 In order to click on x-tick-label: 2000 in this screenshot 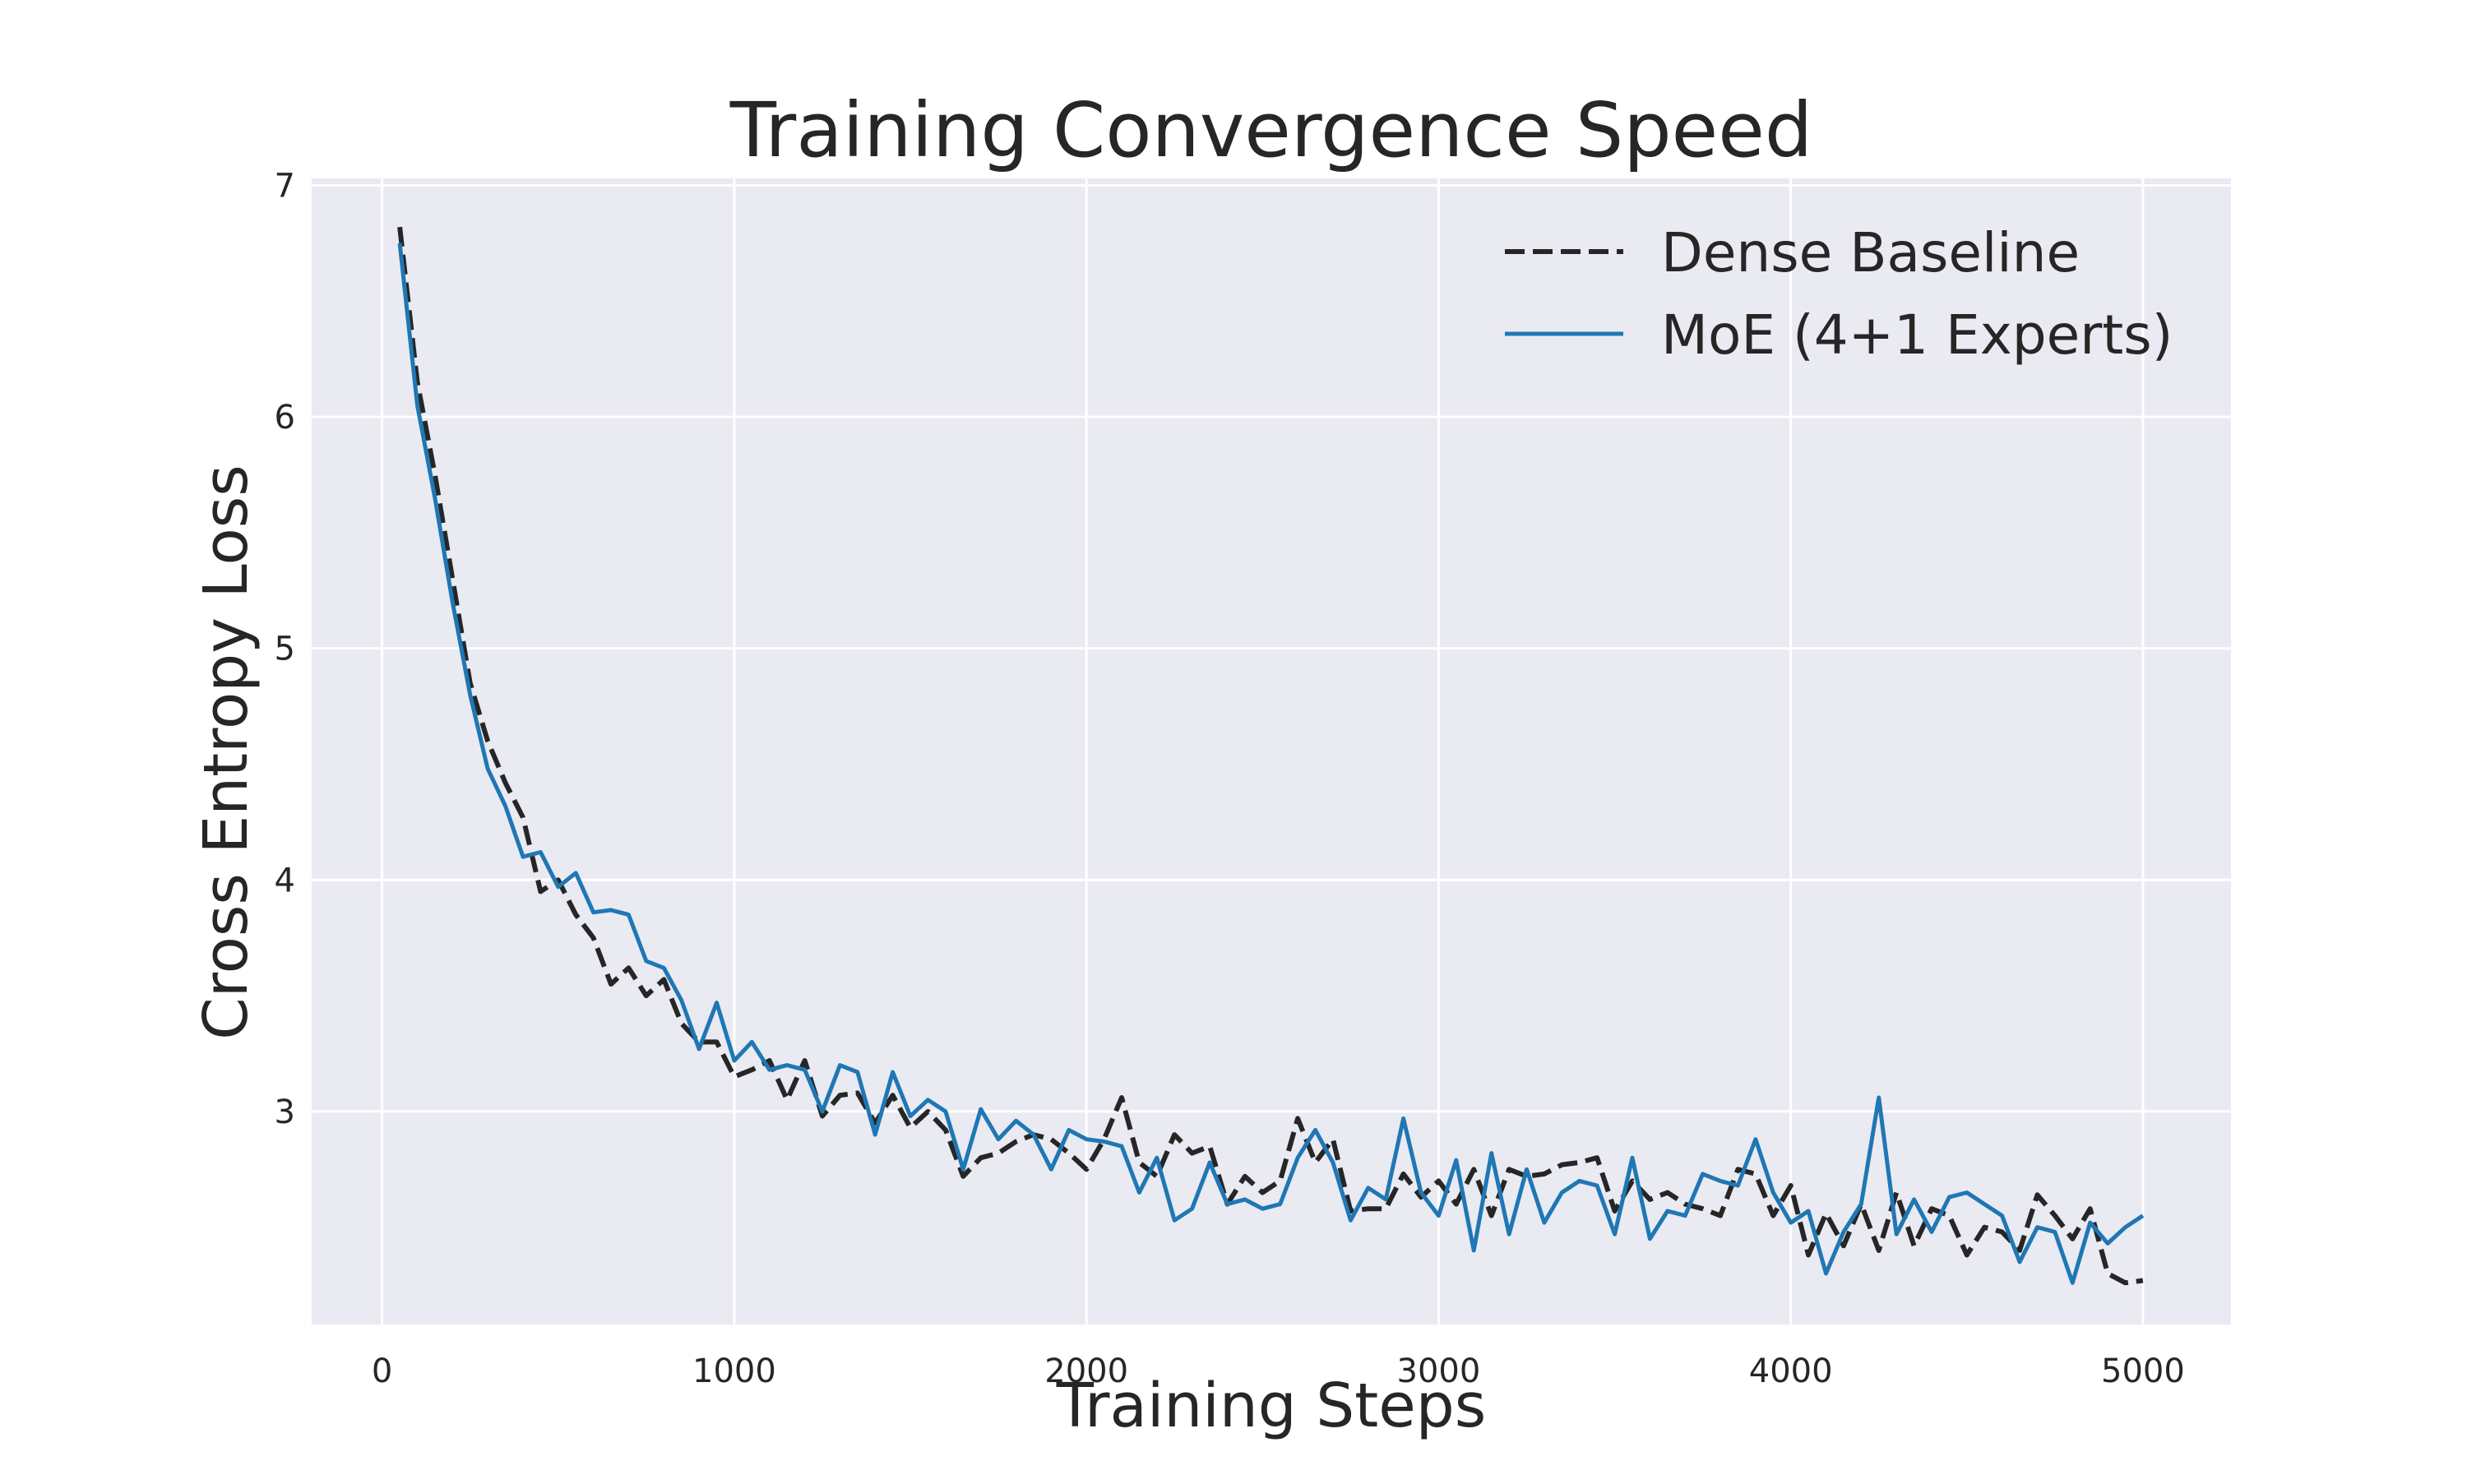, I will do `click(1086, 1371)`.